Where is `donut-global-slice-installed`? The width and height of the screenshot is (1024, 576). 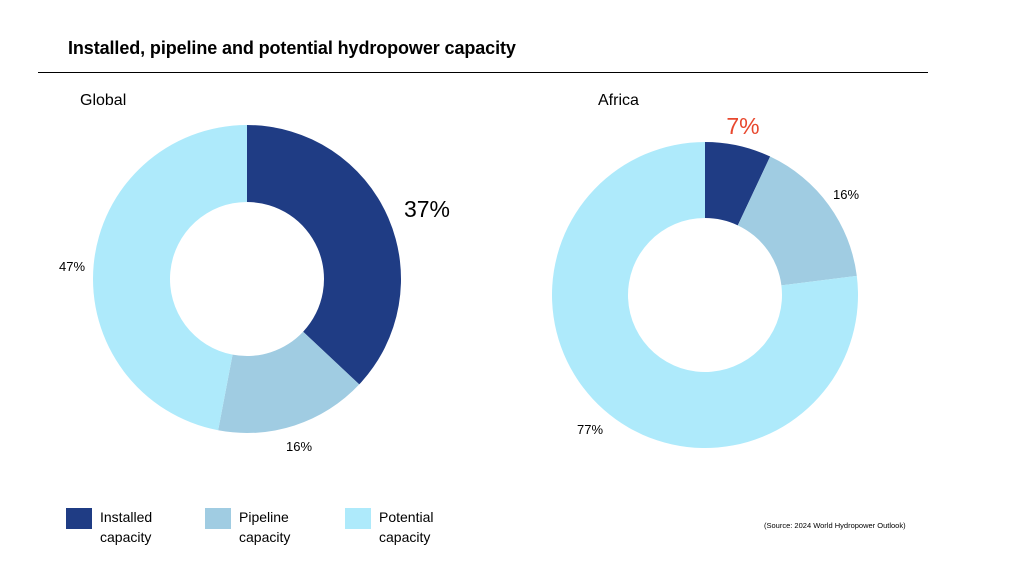 donut-global-slice-installed is located at coordinates (324, 255).